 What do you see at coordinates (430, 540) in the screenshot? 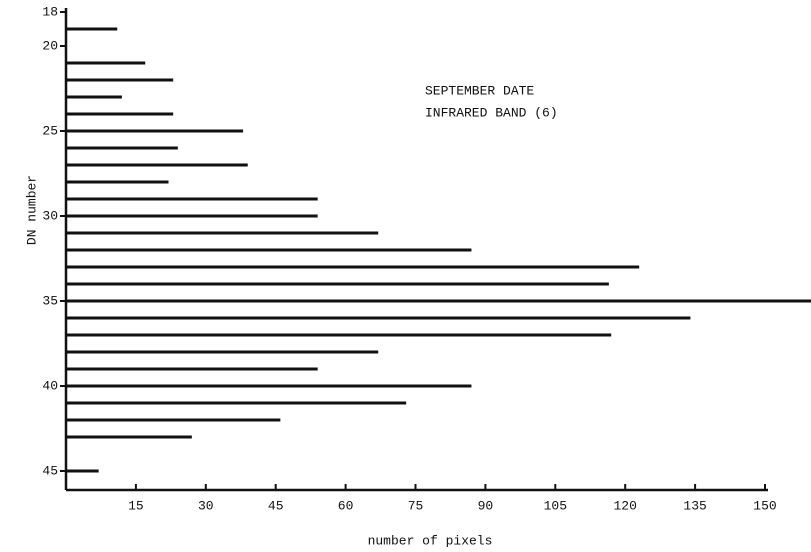
I see `x-axis-label: number of pixels` at bounding box center [430, 540].